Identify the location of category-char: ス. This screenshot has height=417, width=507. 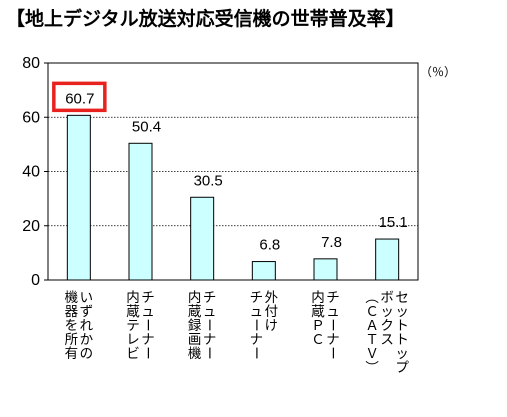
(387, 340).